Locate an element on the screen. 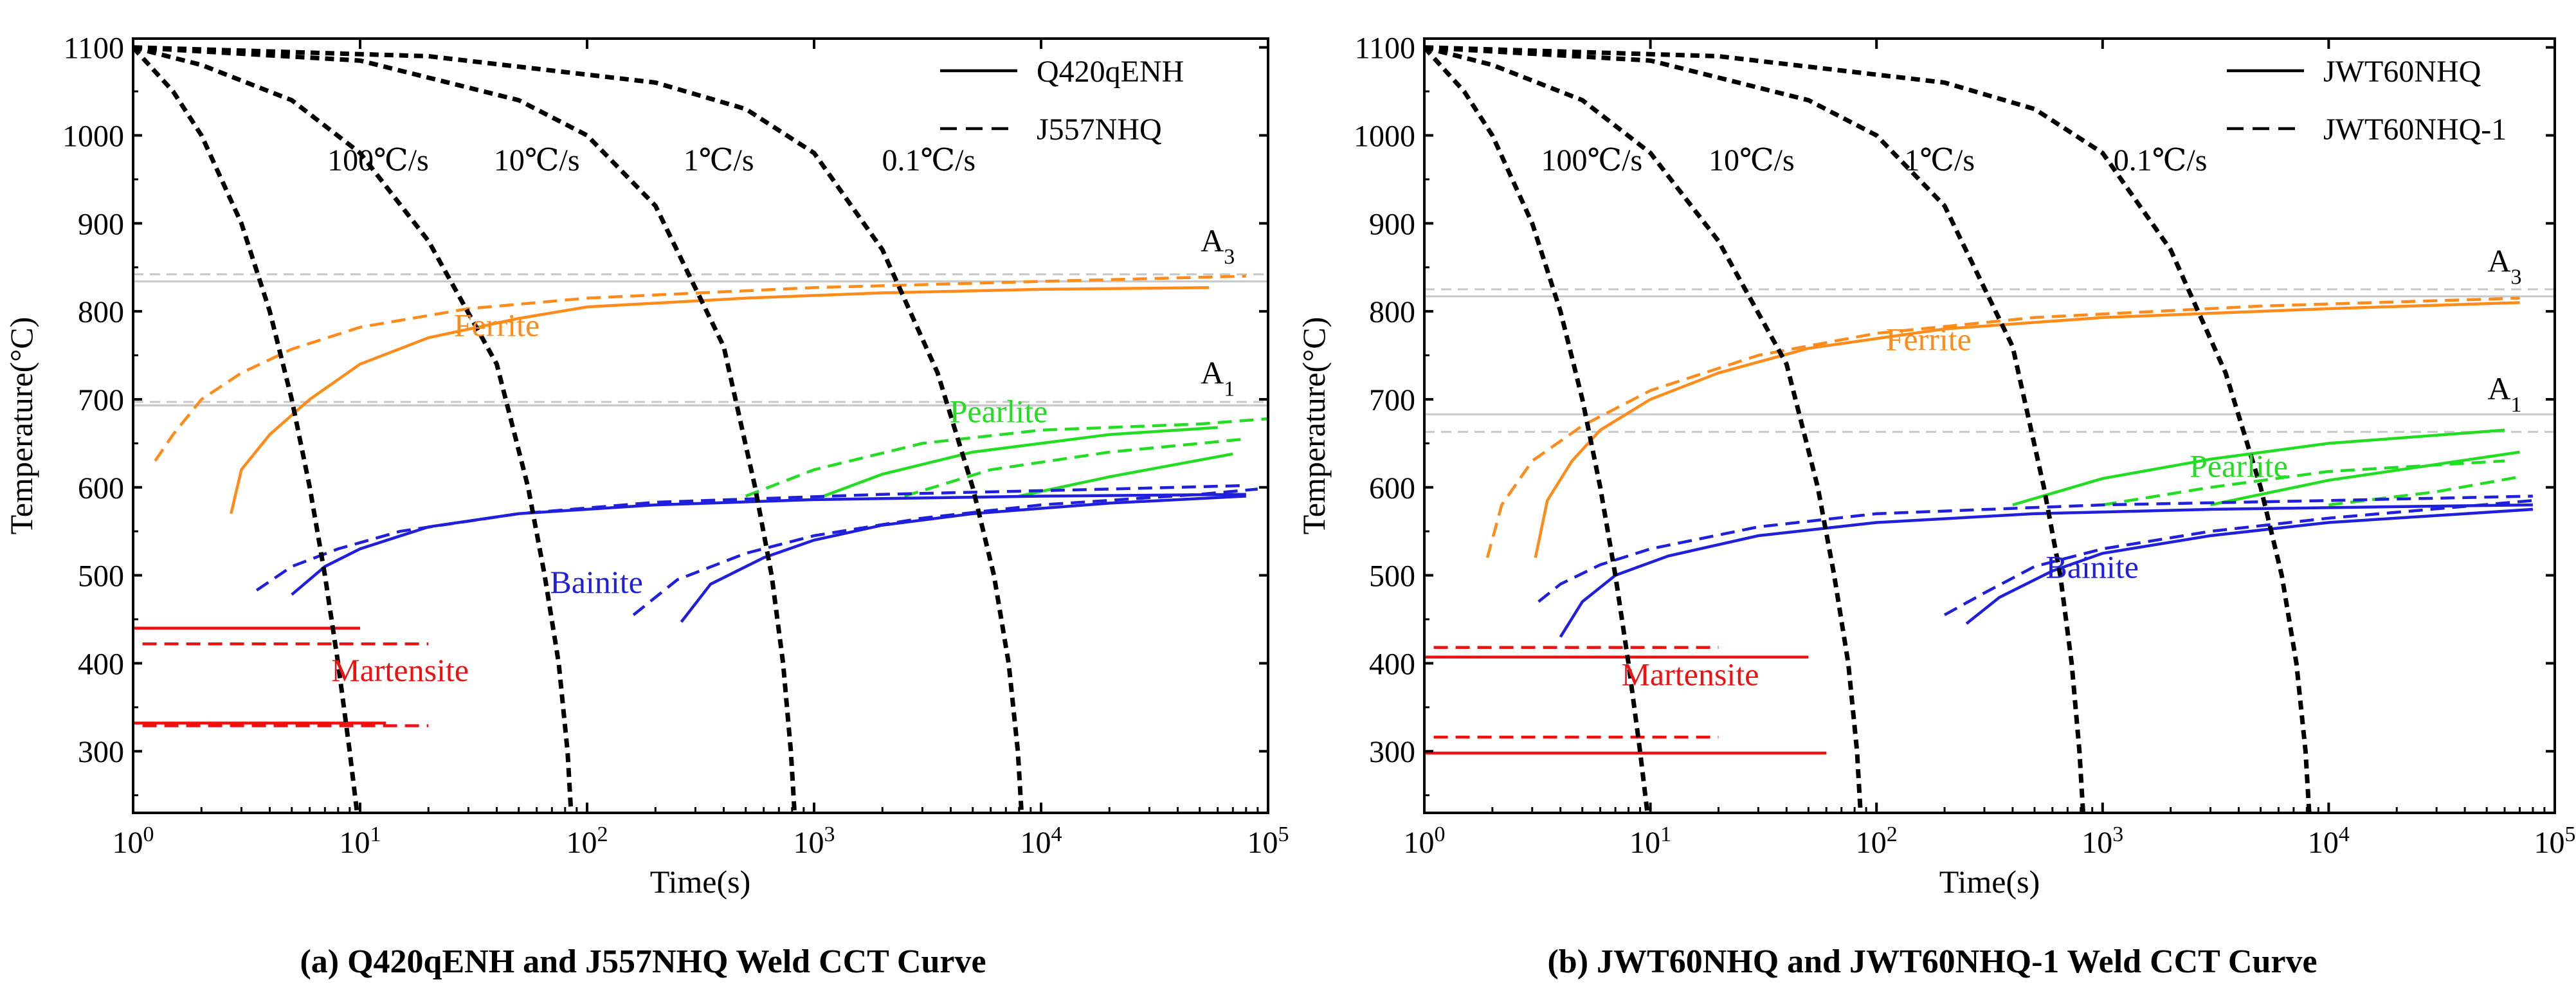  panel-a-y-axis-label: Temperature(°C) is located at coordinates (21, 426).